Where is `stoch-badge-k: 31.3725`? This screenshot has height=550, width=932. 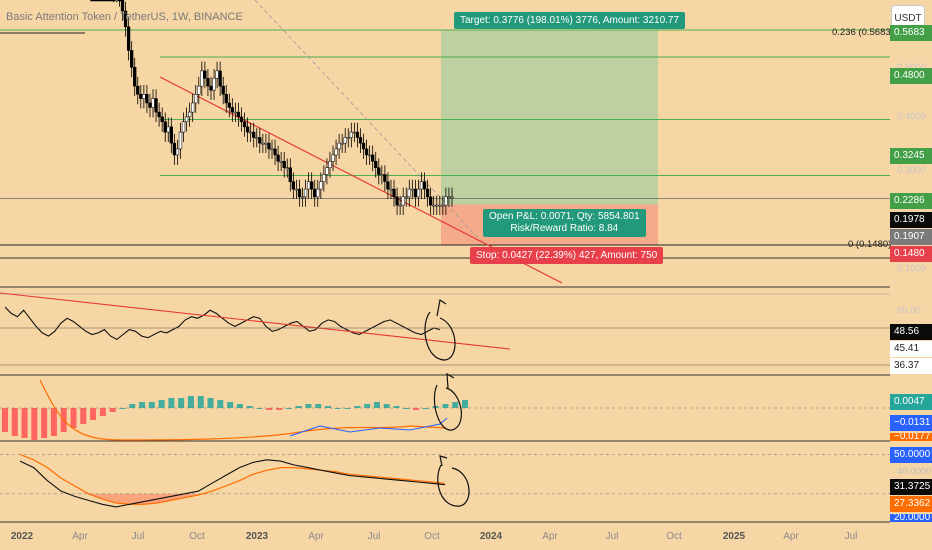
stoch-badge-k: 31.3725 is located at coordinates (911, 487).